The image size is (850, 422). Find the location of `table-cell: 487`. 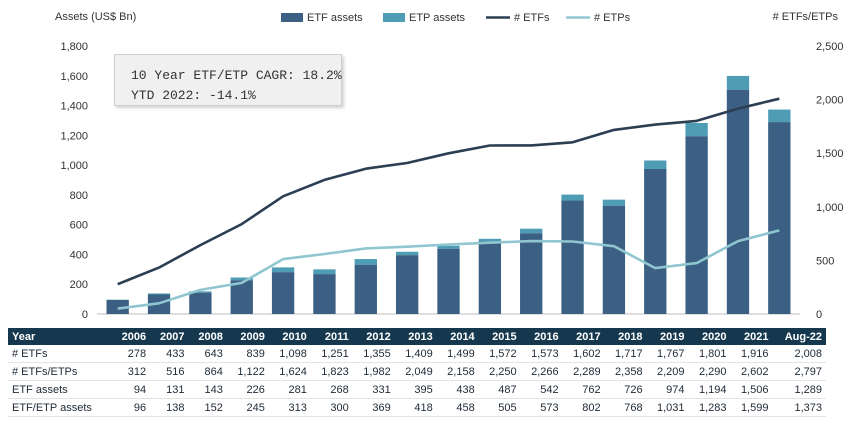

table-cell: 487 is located at coordinates (499, 389).